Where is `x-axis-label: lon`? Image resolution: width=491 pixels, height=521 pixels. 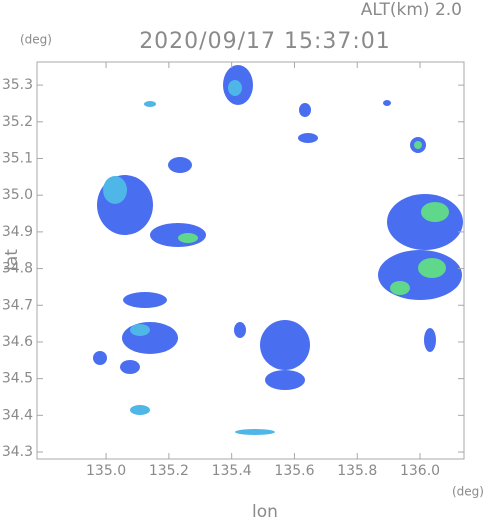
x-axis-label: lon is located at coordinates (265, 511).